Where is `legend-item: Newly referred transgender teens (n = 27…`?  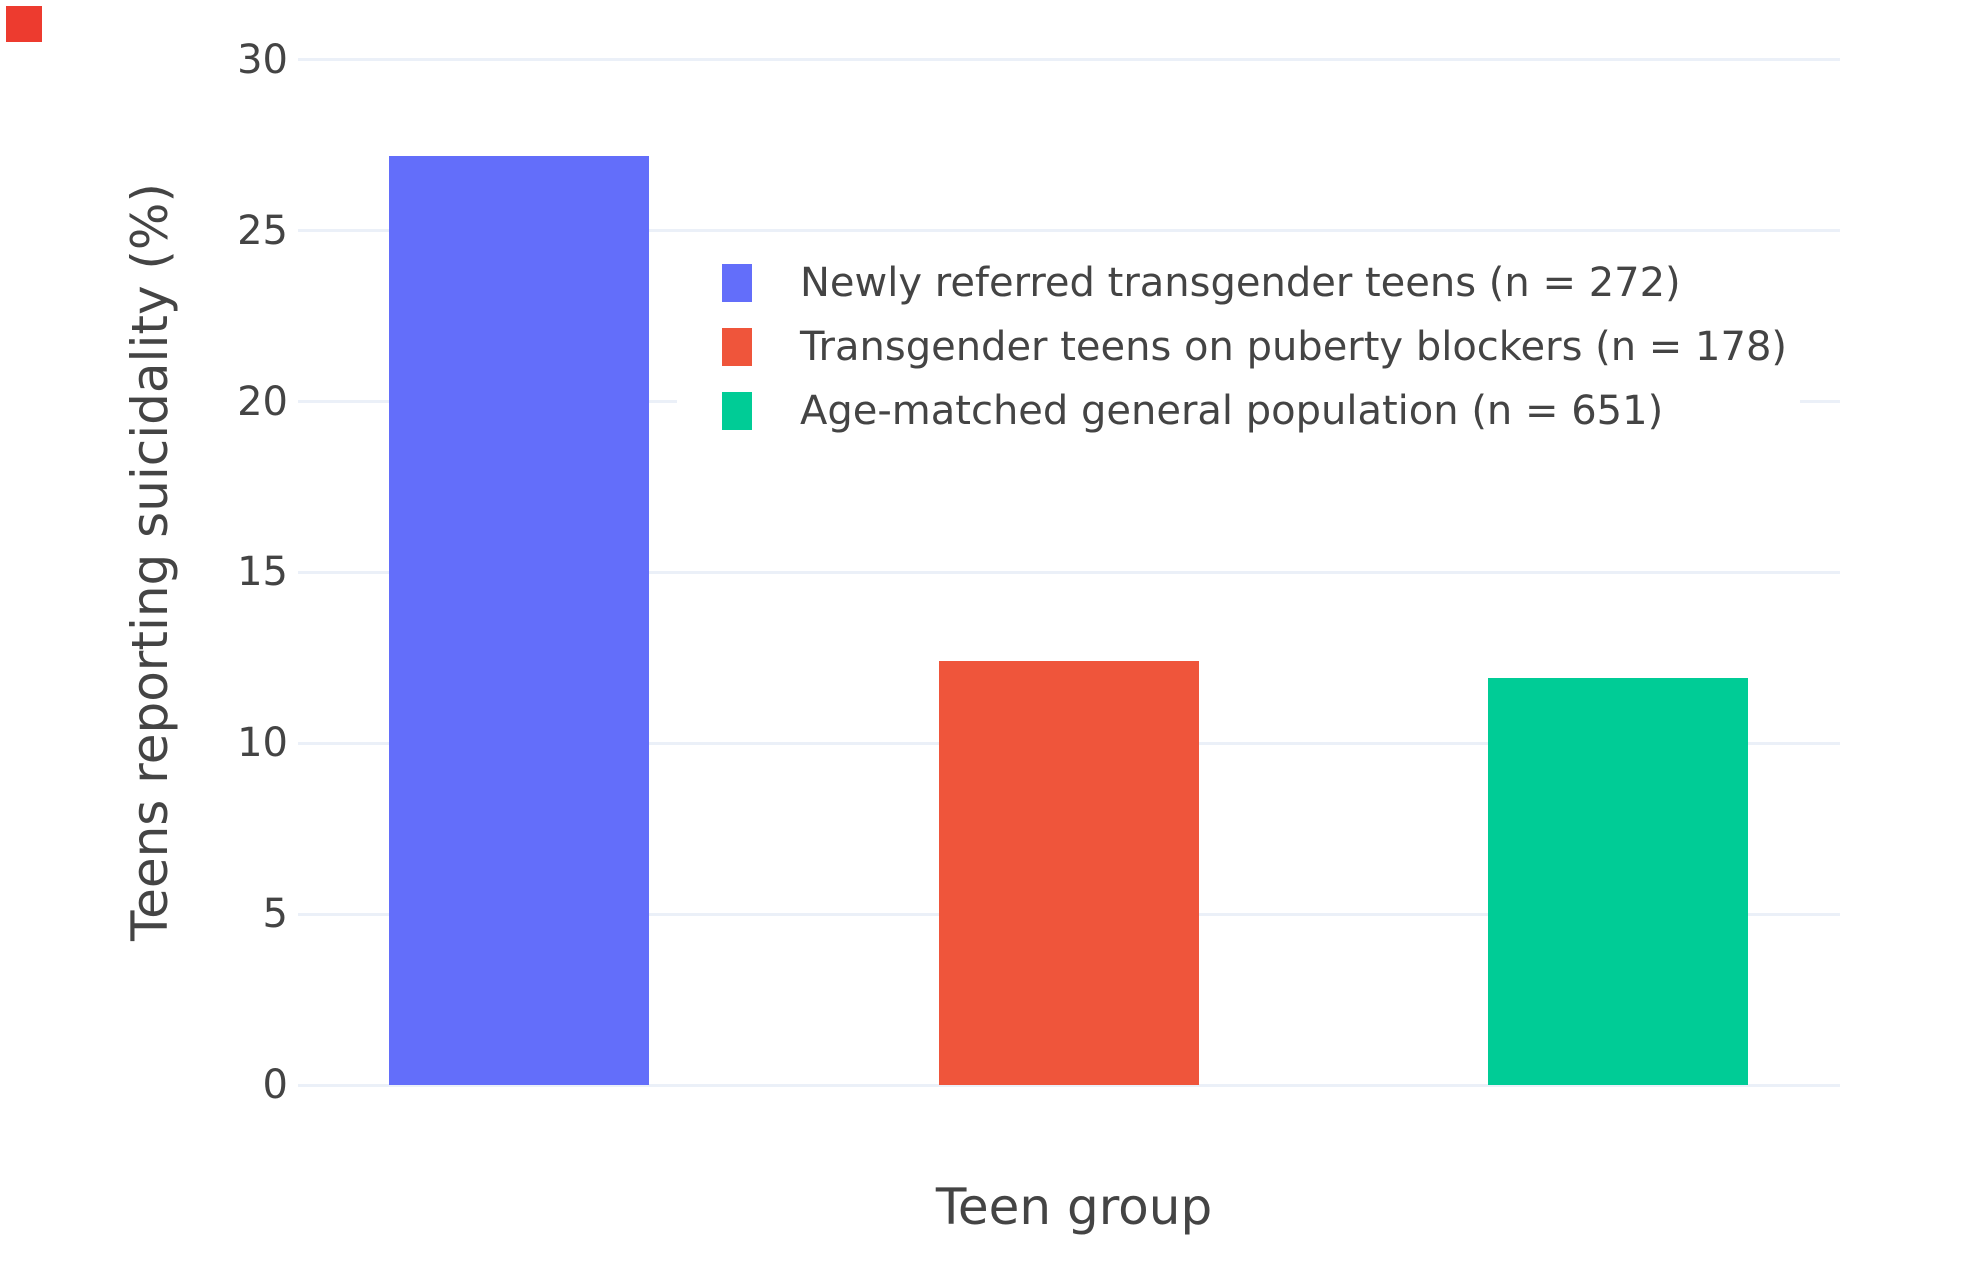
legend-item: Newly referred transgender teens (n = 27… is located at coordinates (1238, 283).